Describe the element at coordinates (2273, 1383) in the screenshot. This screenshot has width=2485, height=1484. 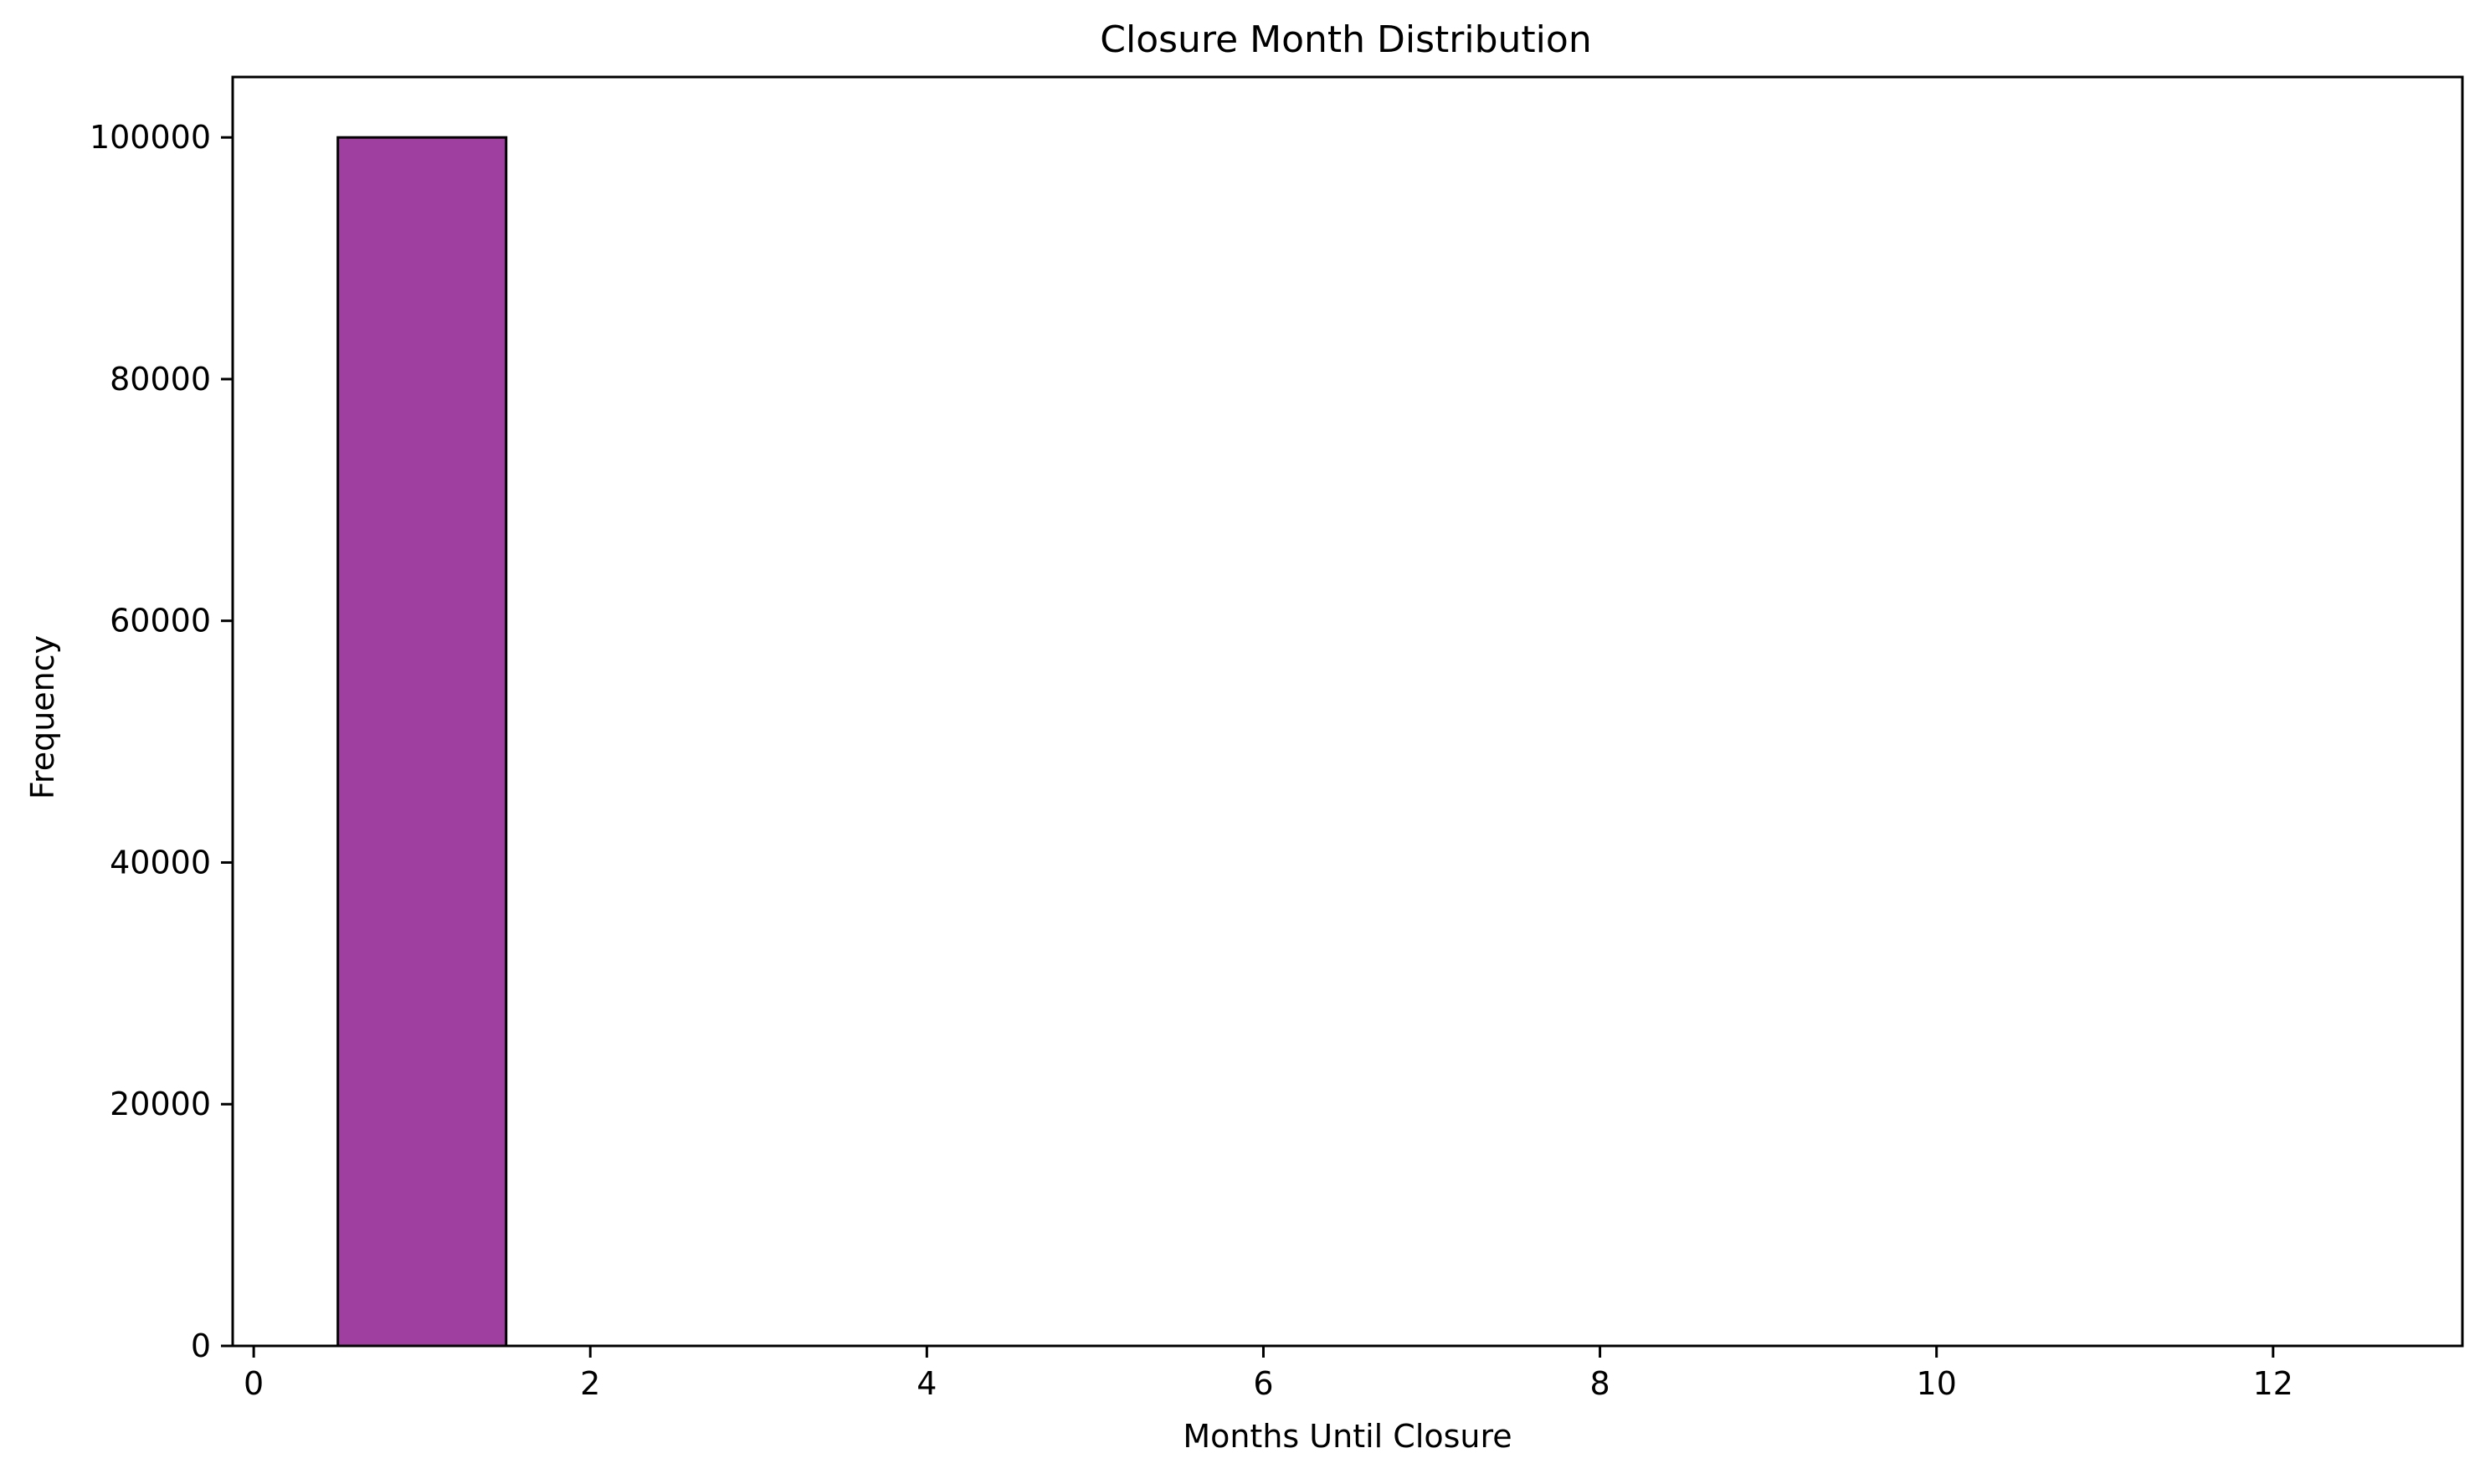
I see `x-tick-label-6: 12` at that location.